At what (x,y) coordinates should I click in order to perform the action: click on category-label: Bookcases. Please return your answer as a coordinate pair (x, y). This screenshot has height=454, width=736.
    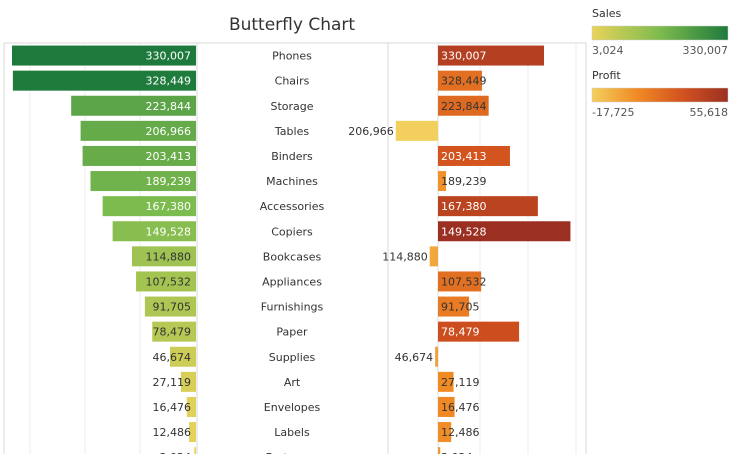
    Looking at the image, I should click on (292, 256).